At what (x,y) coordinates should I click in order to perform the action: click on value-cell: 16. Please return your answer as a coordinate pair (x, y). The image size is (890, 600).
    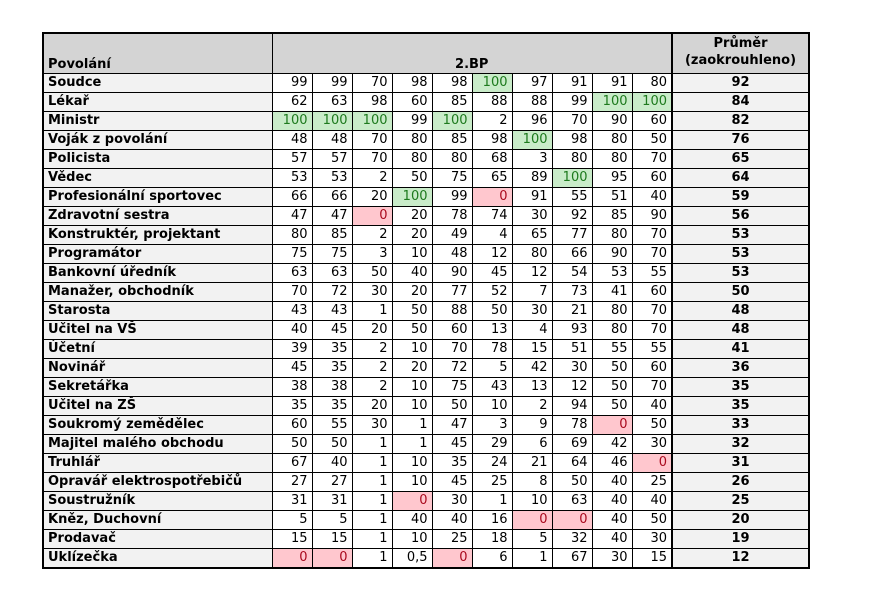
    Looking at the image, I should click on (492, 519).